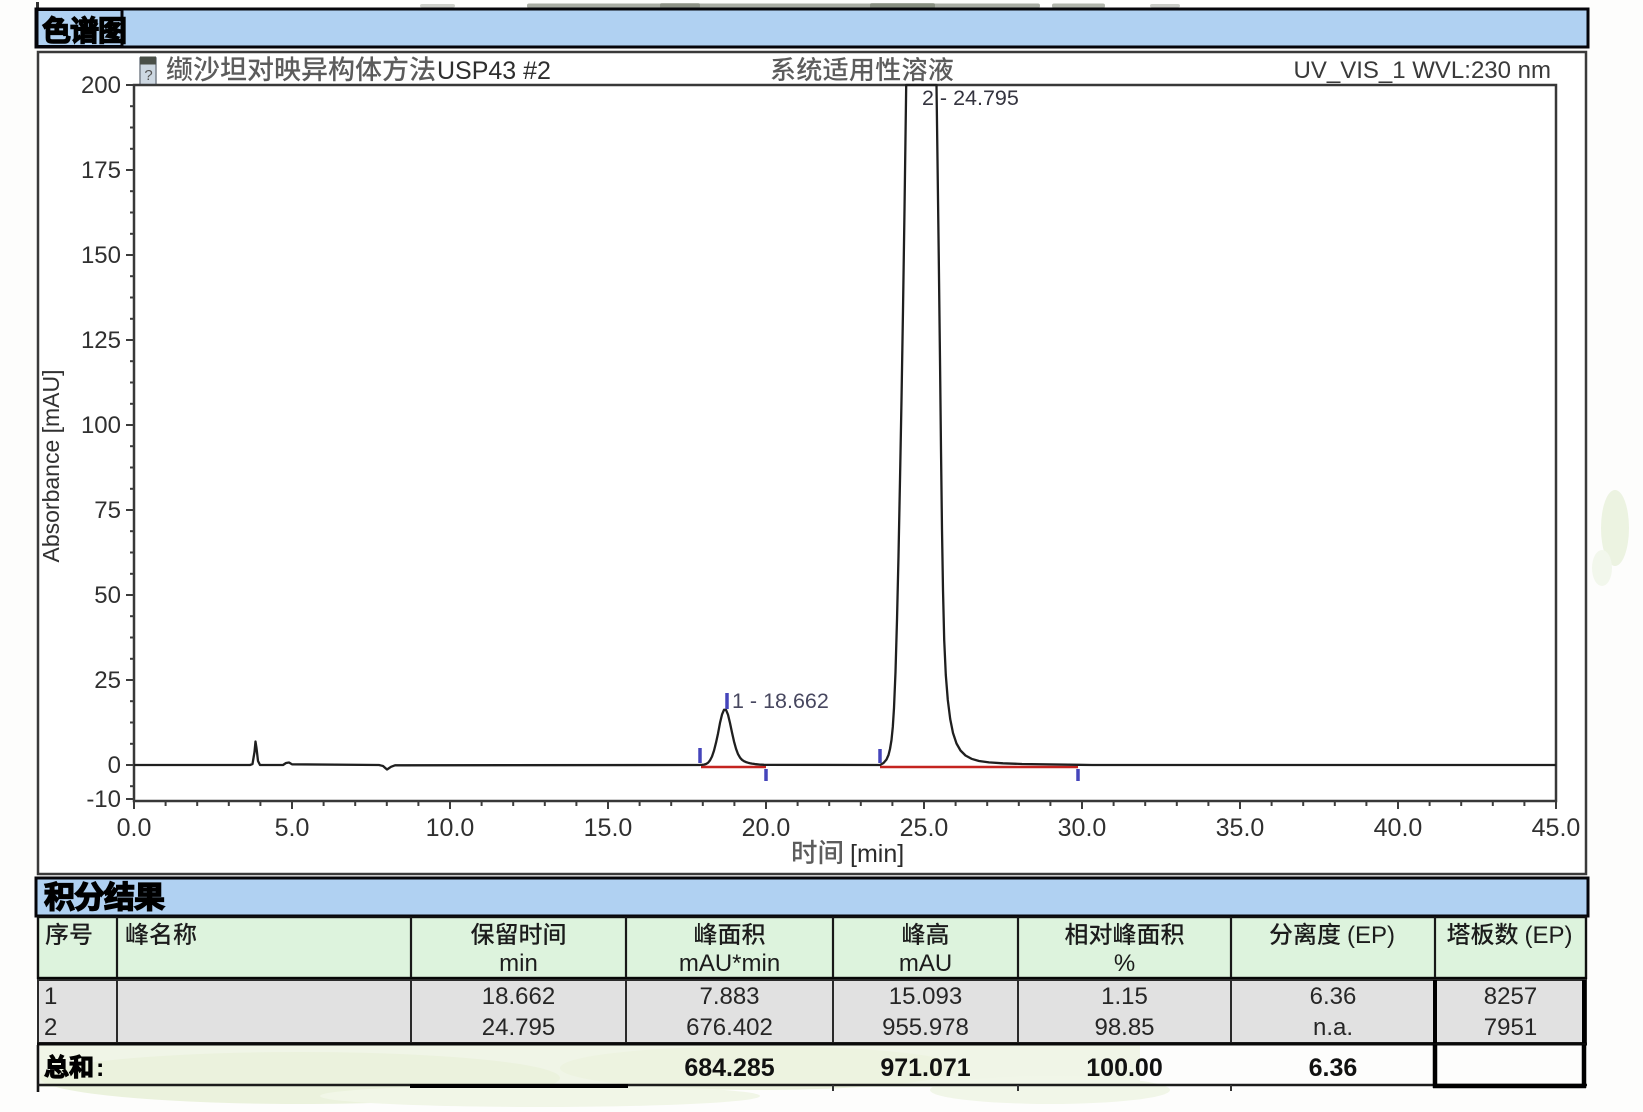 The image size is (1643, 1112). I want to click on svg-text: 20.0, so click(766, 828).